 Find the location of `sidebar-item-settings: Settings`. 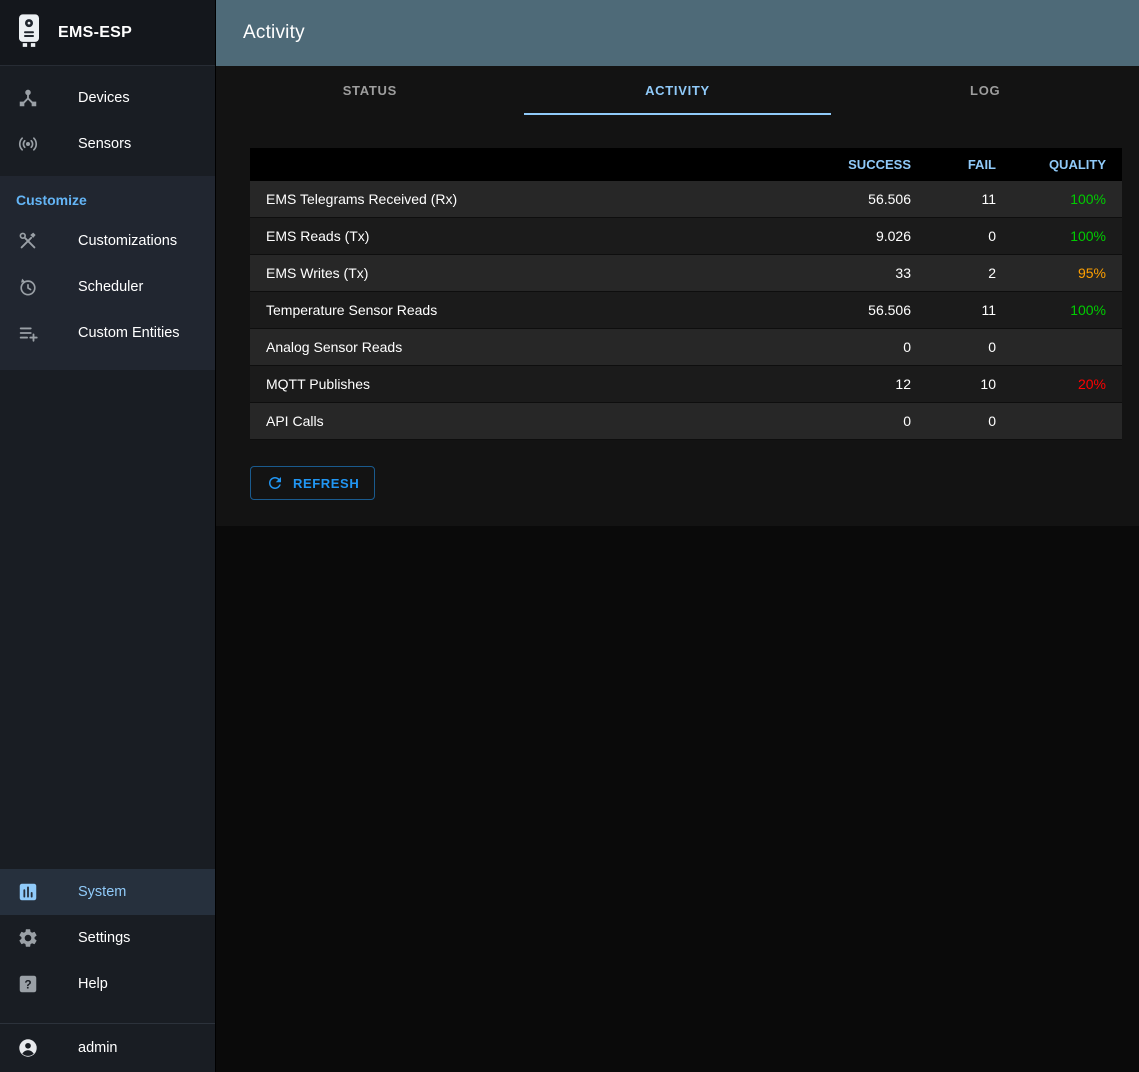

sidebar-item-settings: Settings is located at coordinates (107, 938).